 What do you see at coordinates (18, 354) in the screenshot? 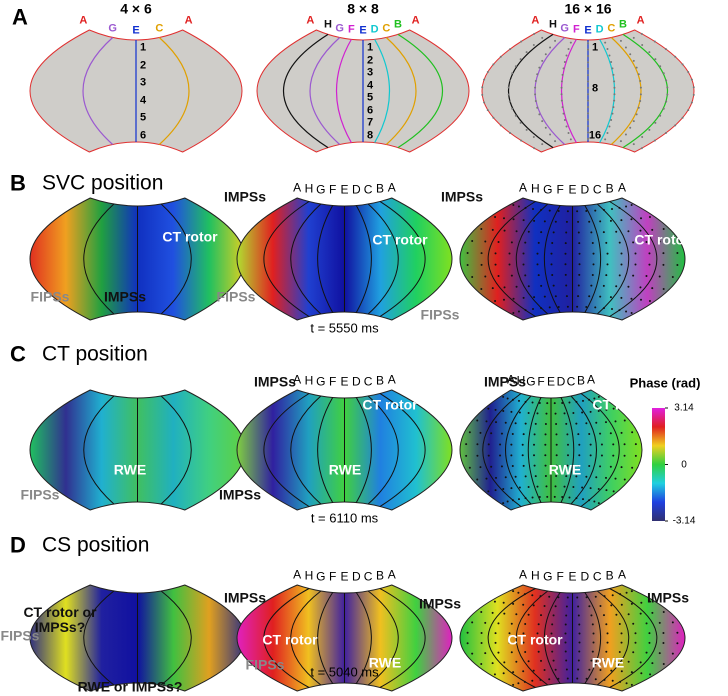
I see `panel-label: C` at bounding box center [18, 354].